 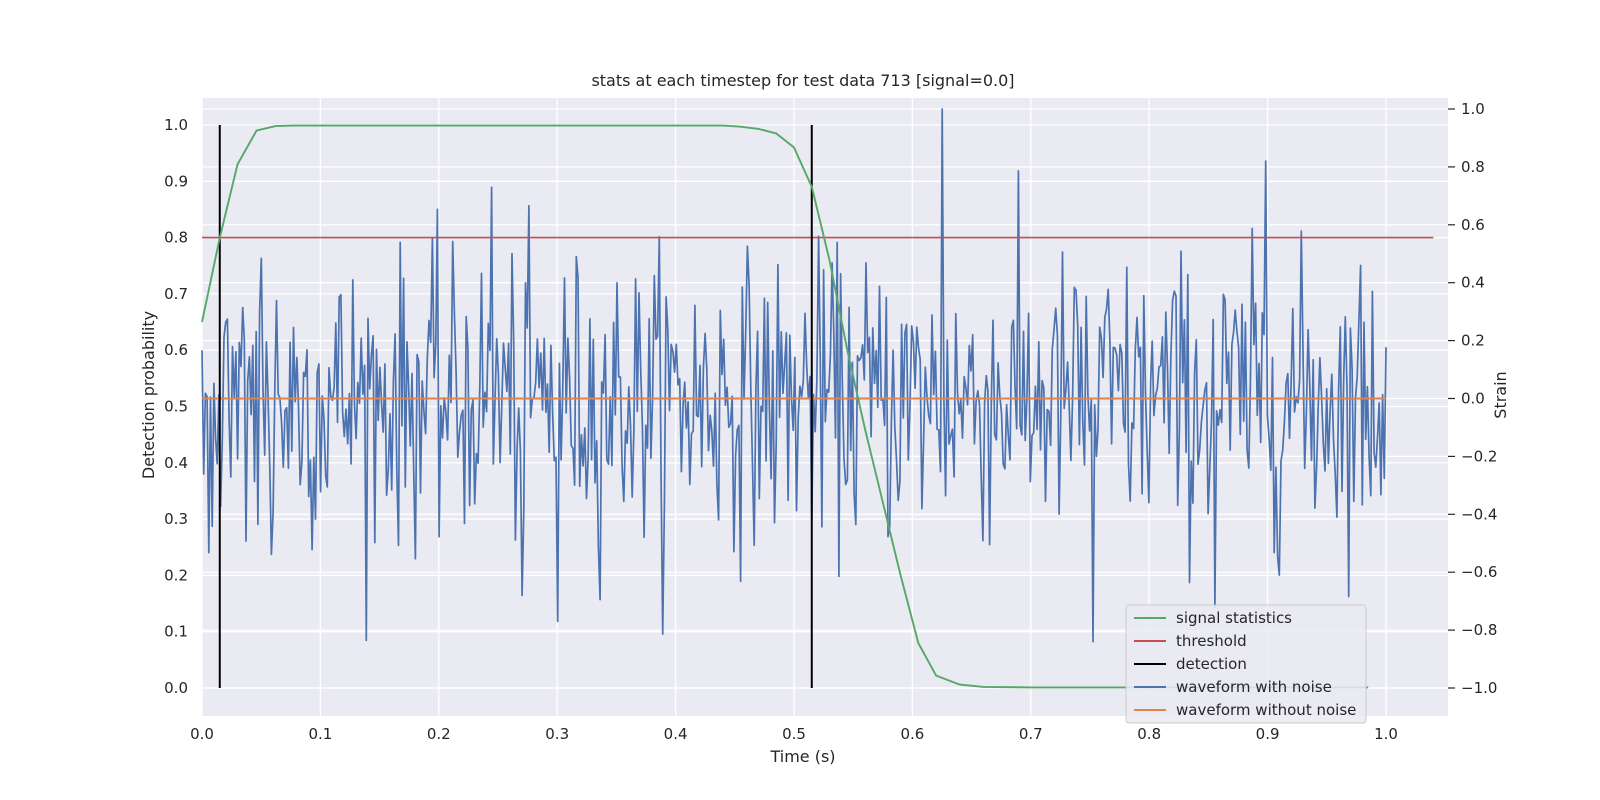 I want to click on legend-label: threshold, so click(x=1211, y=641).